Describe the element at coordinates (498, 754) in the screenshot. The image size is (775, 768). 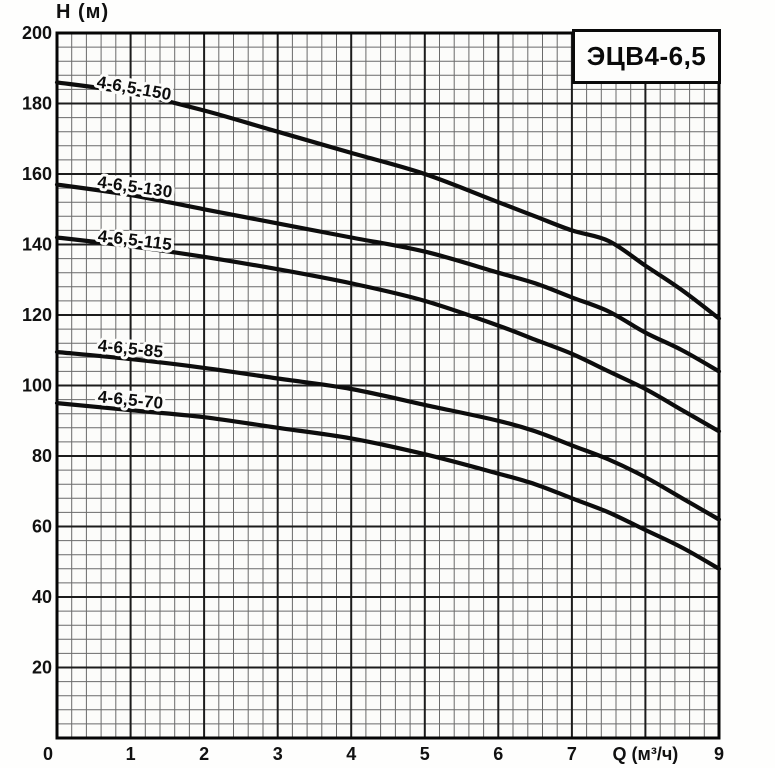
I see `x-tick-label-6: 6` at that location.